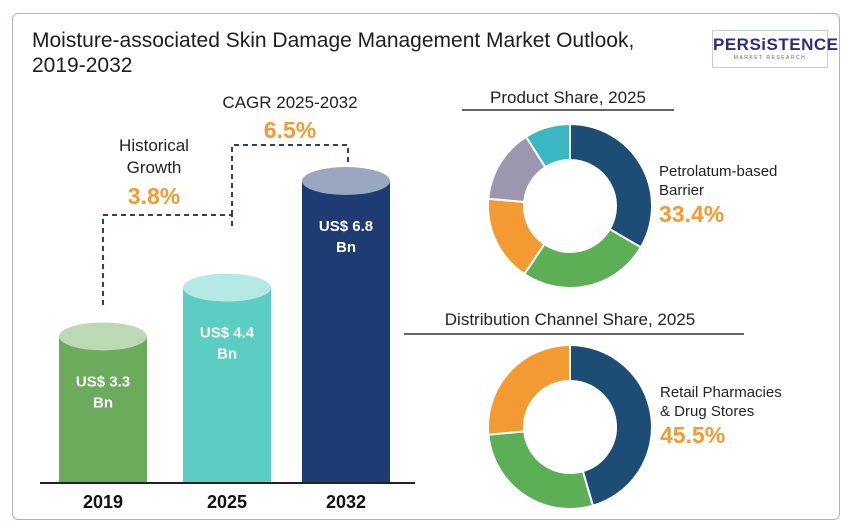 This screenshot has width=850, height=532. Describe the element at coordinates (691, 214) in the screenshot. I see `product-highlight-value: 33.4%` at that location.